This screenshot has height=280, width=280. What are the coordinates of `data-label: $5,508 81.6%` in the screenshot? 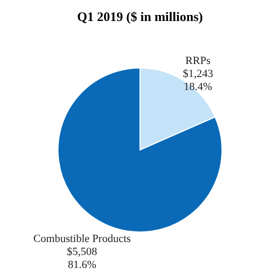 It's located at (82, 258).